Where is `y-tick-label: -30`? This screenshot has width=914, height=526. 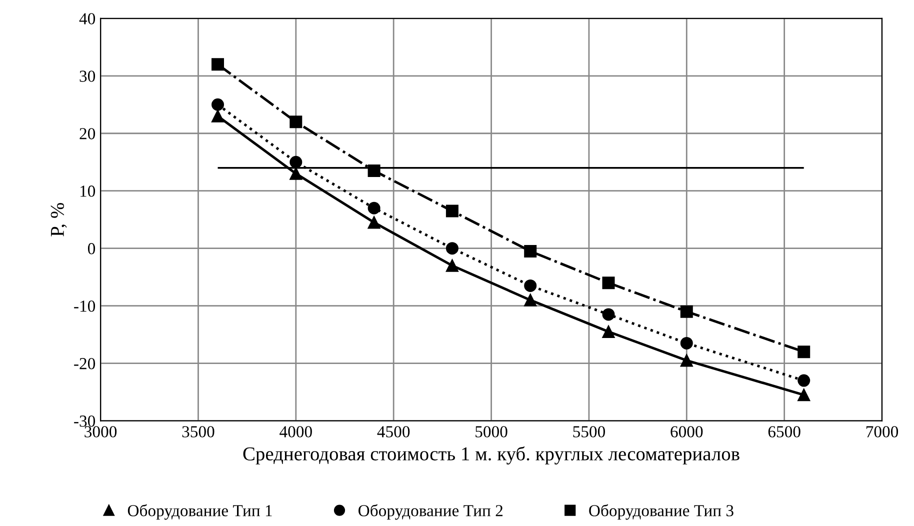 y-tick-label: -30 is located at coordinates (85, 421).